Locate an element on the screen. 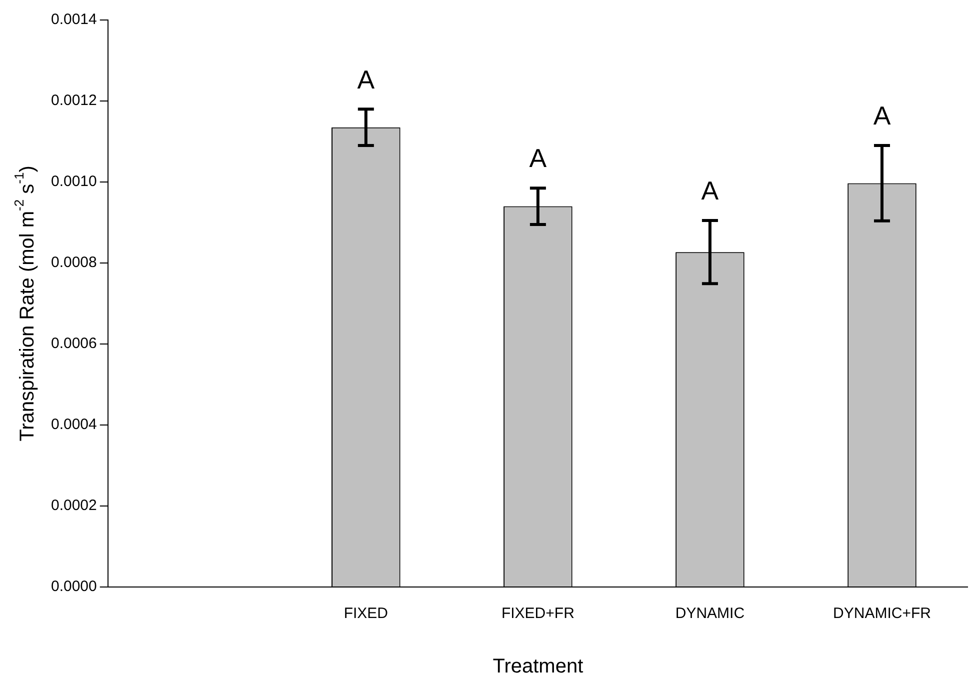 The image size is (977, 691). x-tick-label: FIXED+FR is located at coordinates (538, 613).